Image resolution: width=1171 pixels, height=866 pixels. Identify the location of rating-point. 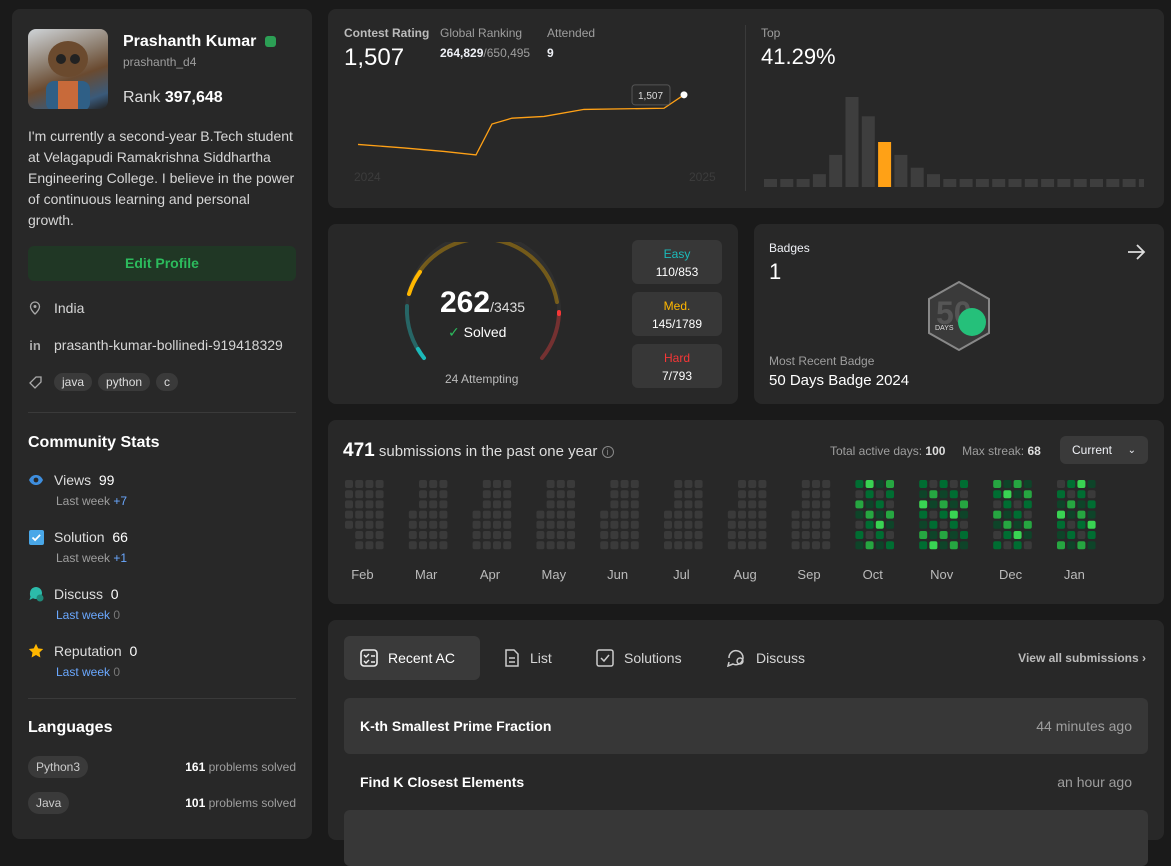
(684, 94).